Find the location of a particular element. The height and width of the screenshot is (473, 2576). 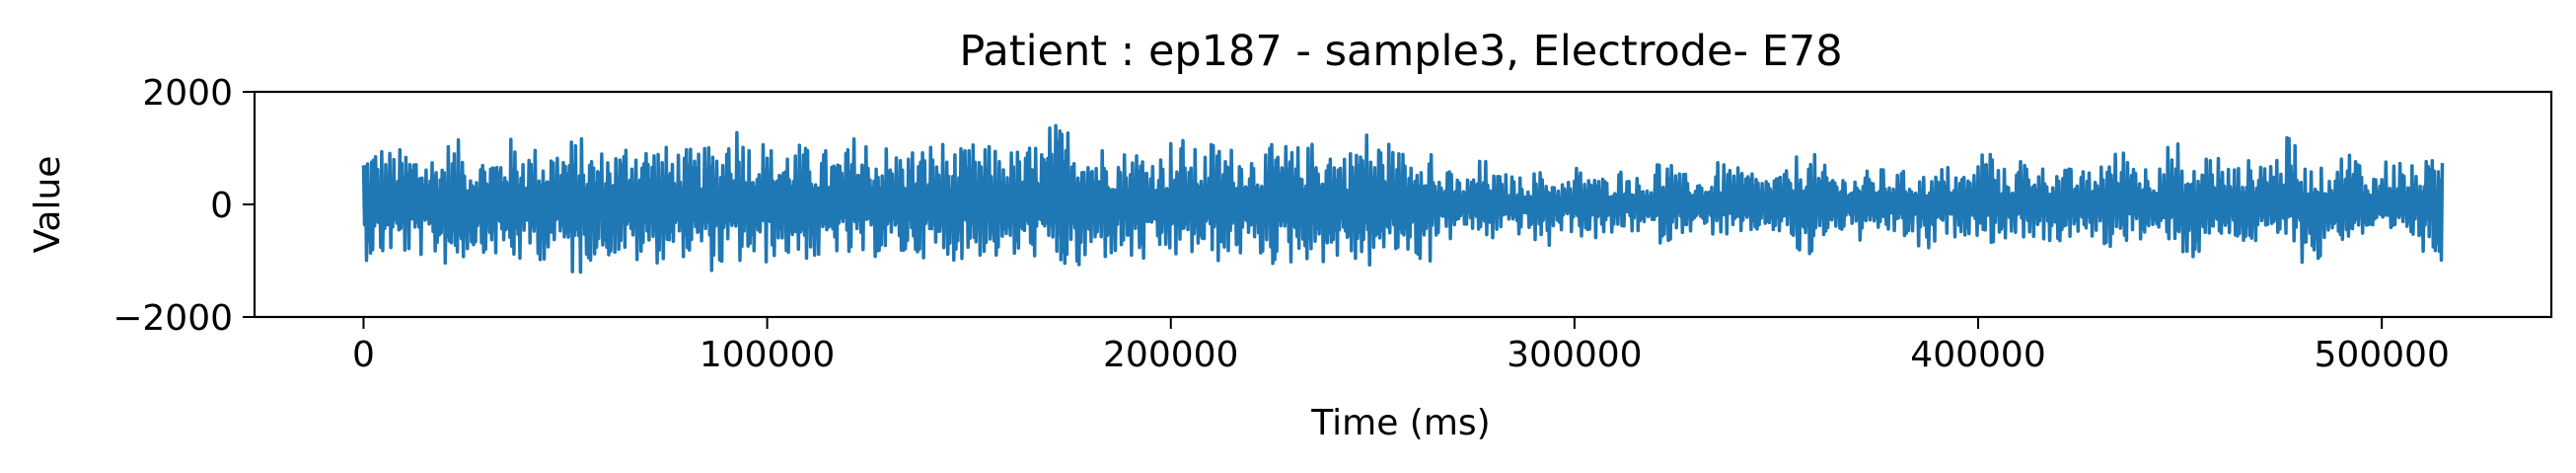

x-tick-label: 400000 is located at coordinates (1977, 355).